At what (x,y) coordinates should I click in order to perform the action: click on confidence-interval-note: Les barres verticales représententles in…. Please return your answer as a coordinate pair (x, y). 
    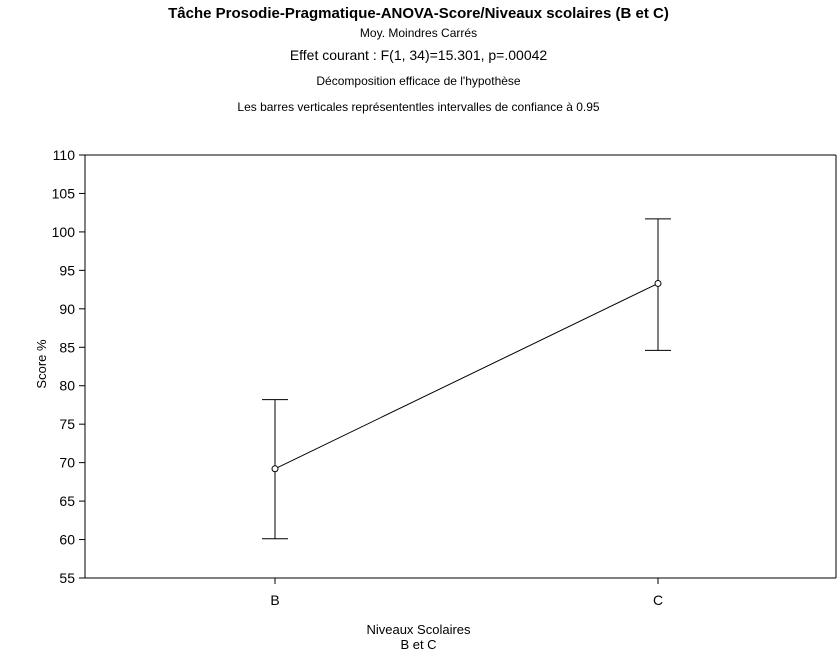
    Looking at the image, I should click on (418, 107).